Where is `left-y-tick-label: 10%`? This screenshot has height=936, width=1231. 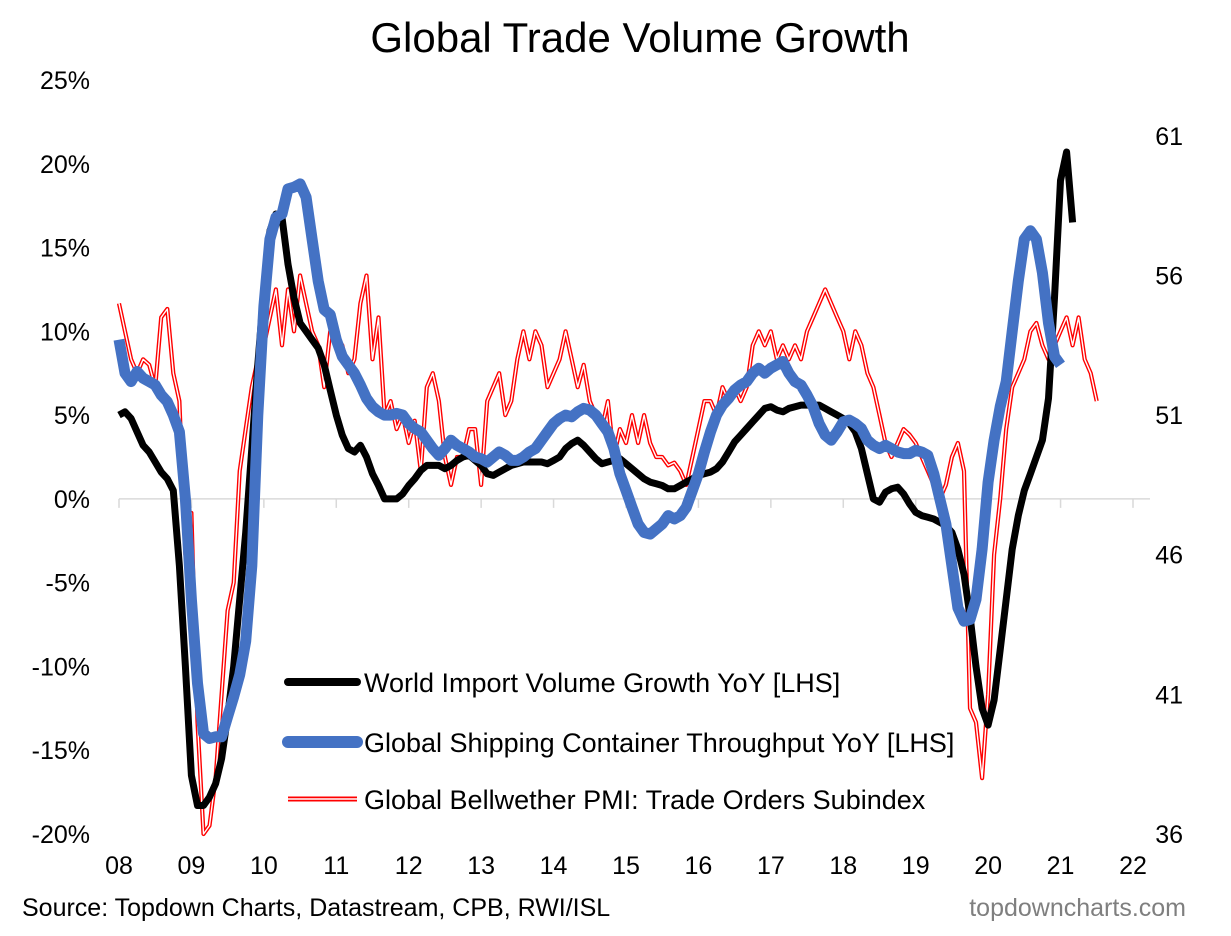 left-y-tick-label: 10% is located at coordinates (65, 332).